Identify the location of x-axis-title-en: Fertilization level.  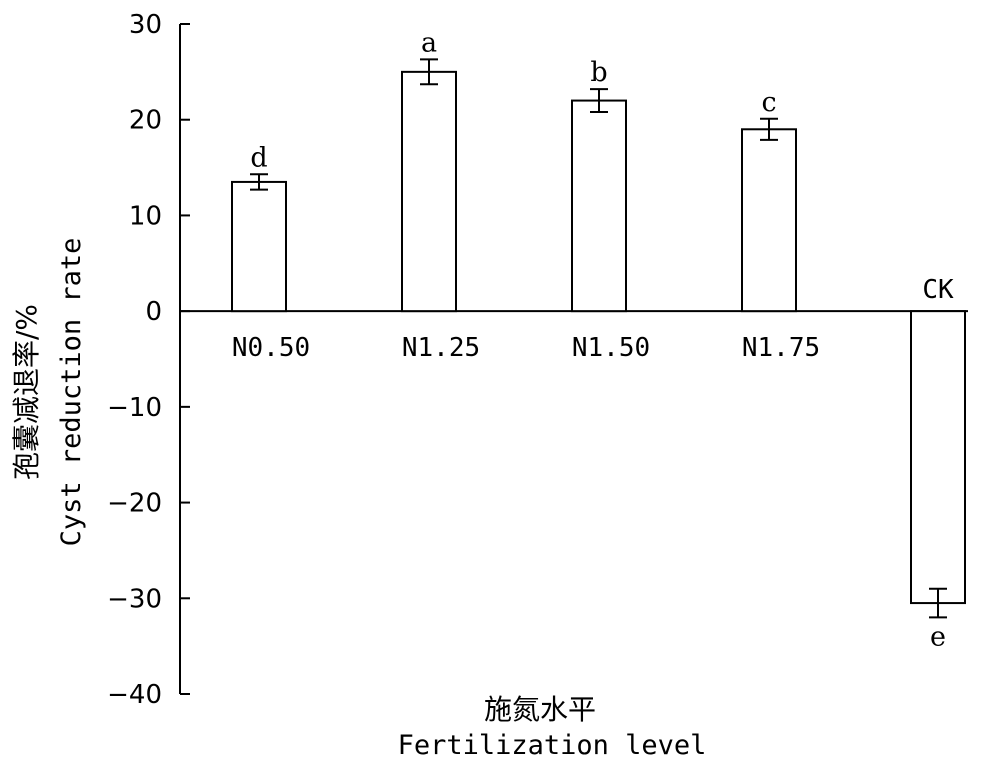
(552, 745).